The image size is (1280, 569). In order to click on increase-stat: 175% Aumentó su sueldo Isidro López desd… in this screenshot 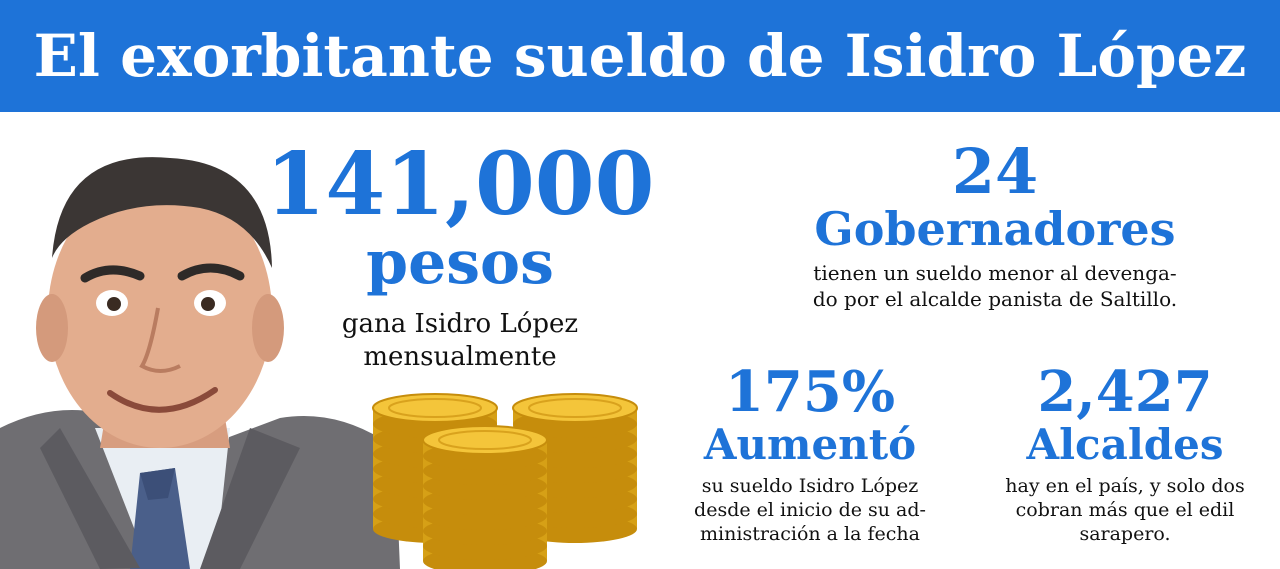, I will do `click(810, 454)`.